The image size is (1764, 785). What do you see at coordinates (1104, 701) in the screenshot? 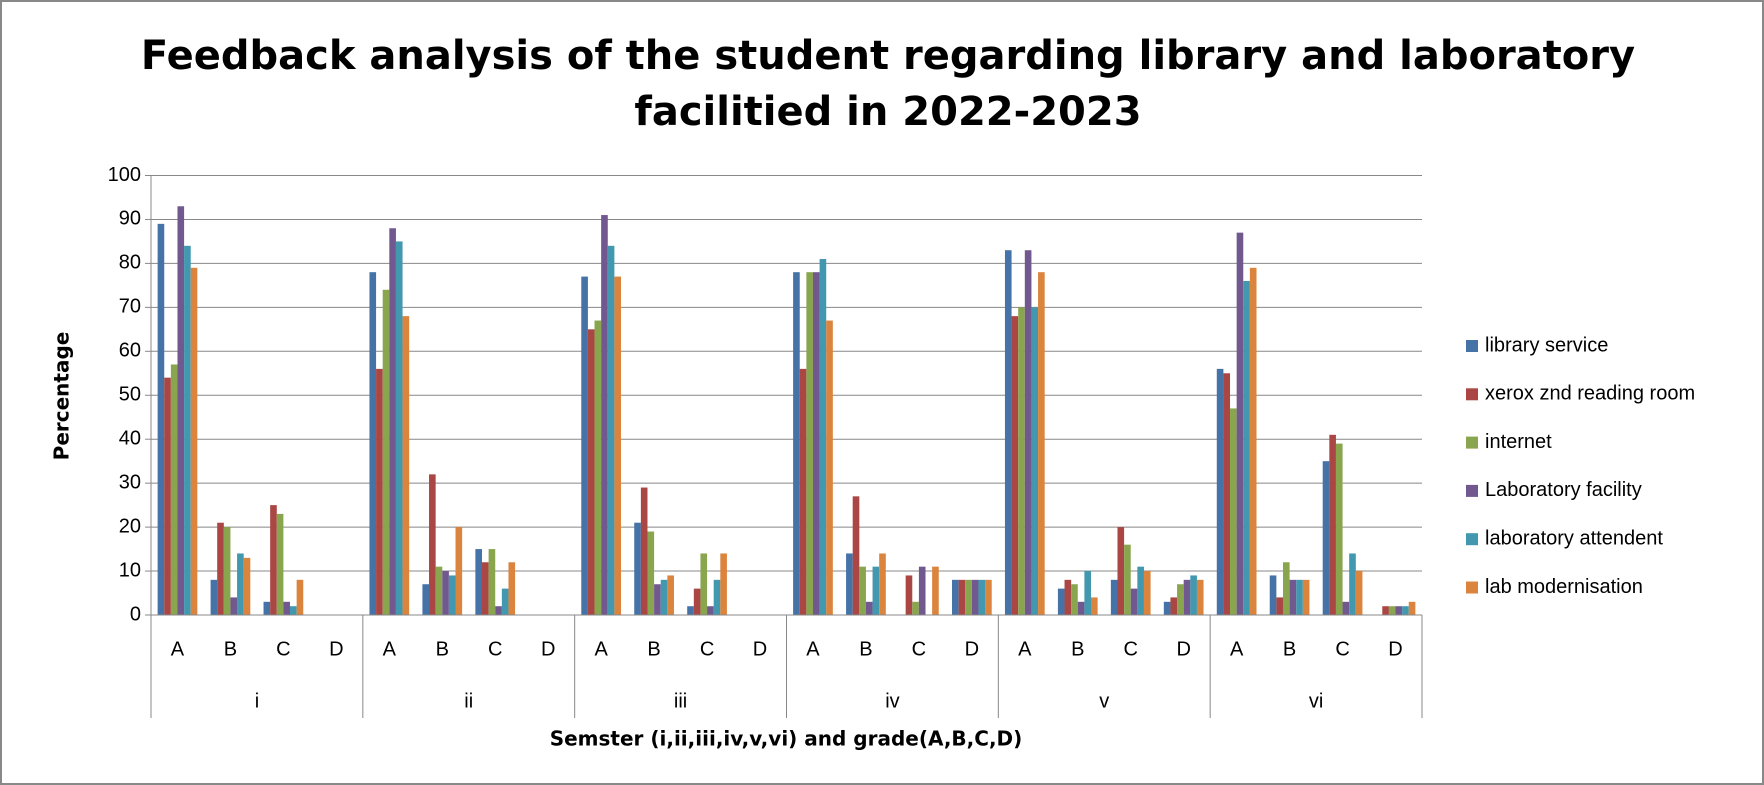
I see `group-label: v` at bounding box center [1104, 701].